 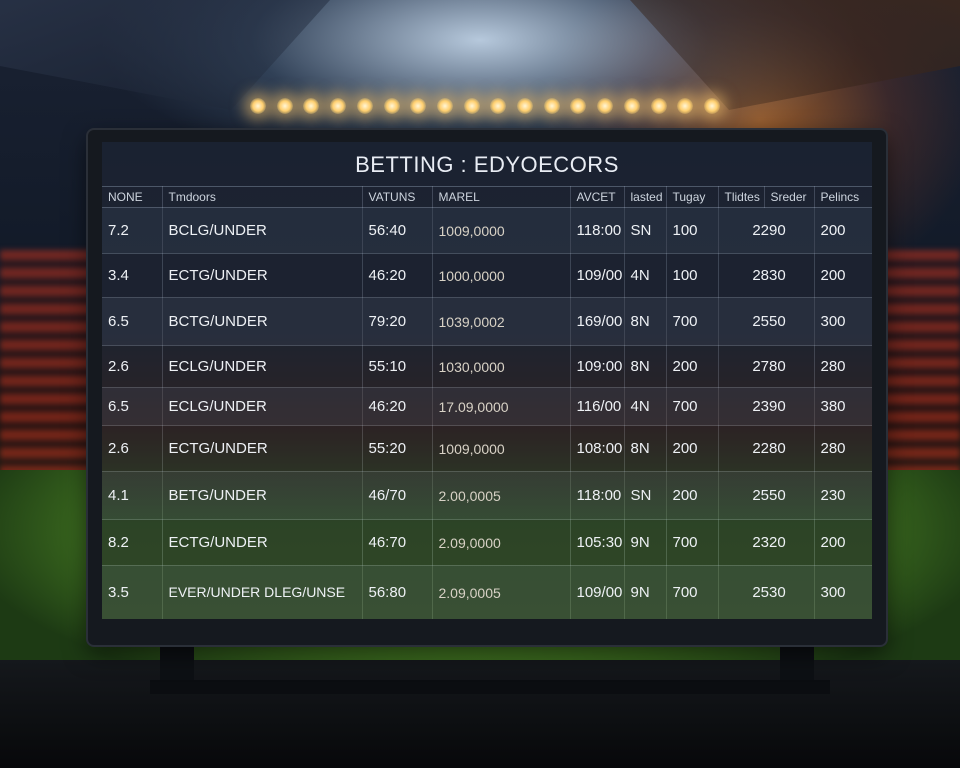 I want to click on column-header: VATUNS, so click(x=397, y=197).